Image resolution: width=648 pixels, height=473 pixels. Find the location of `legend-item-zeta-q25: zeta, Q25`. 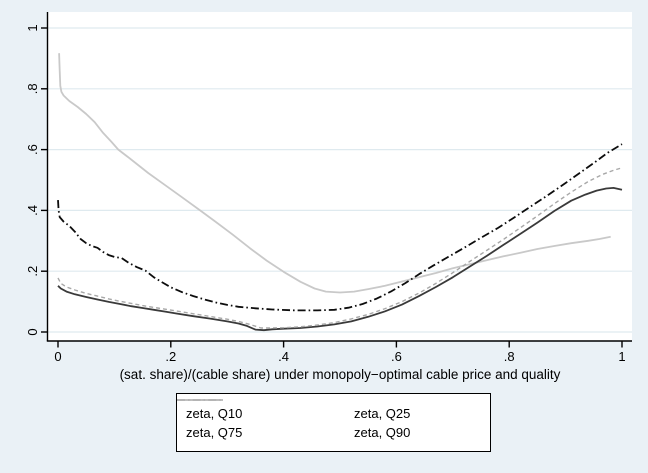

legend-item-zeta-q25: zeta, Q25 is located at coordinates (333, 410).